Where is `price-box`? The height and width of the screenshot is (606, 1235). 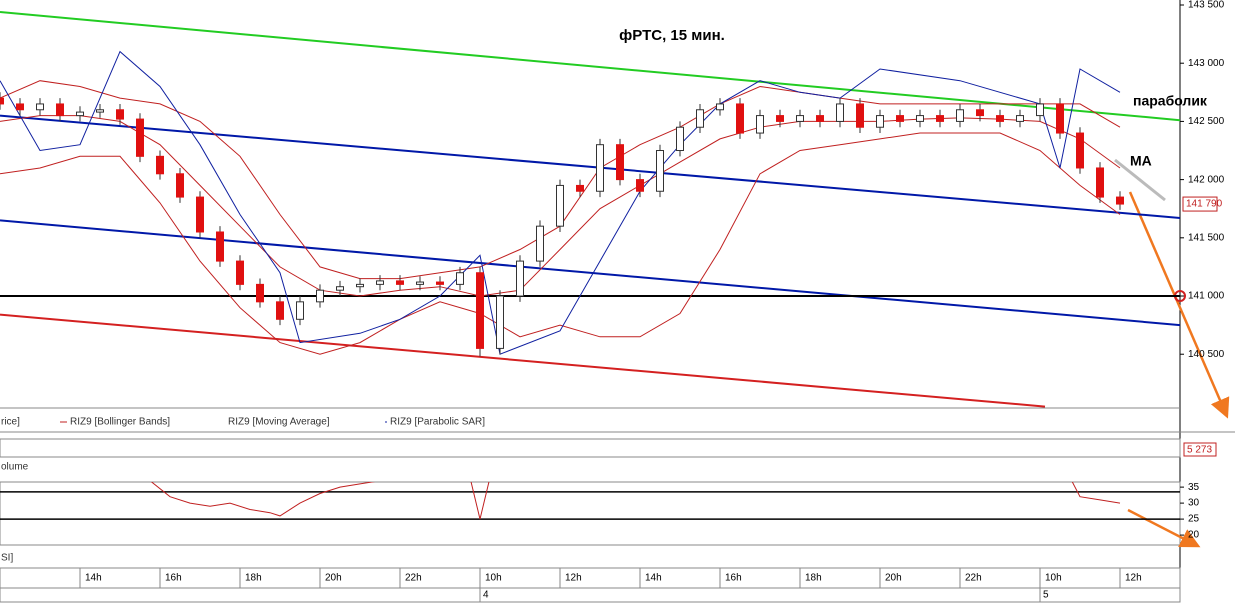 price-box is located at coordinates (1200, 204).